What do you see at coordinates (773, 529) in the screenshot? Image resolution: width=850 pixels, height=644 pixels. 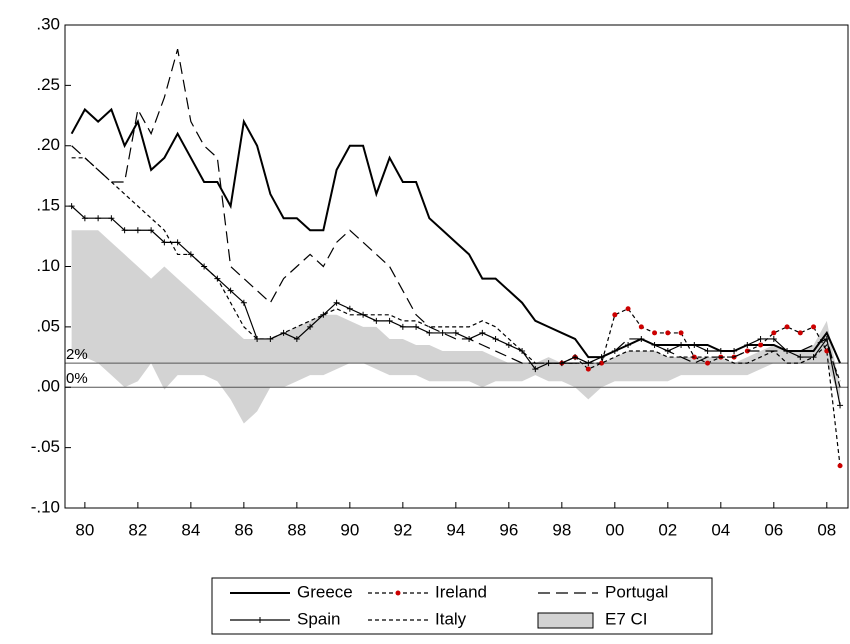 I see `x-tick-label: 06` at bounding box center [773, 529].